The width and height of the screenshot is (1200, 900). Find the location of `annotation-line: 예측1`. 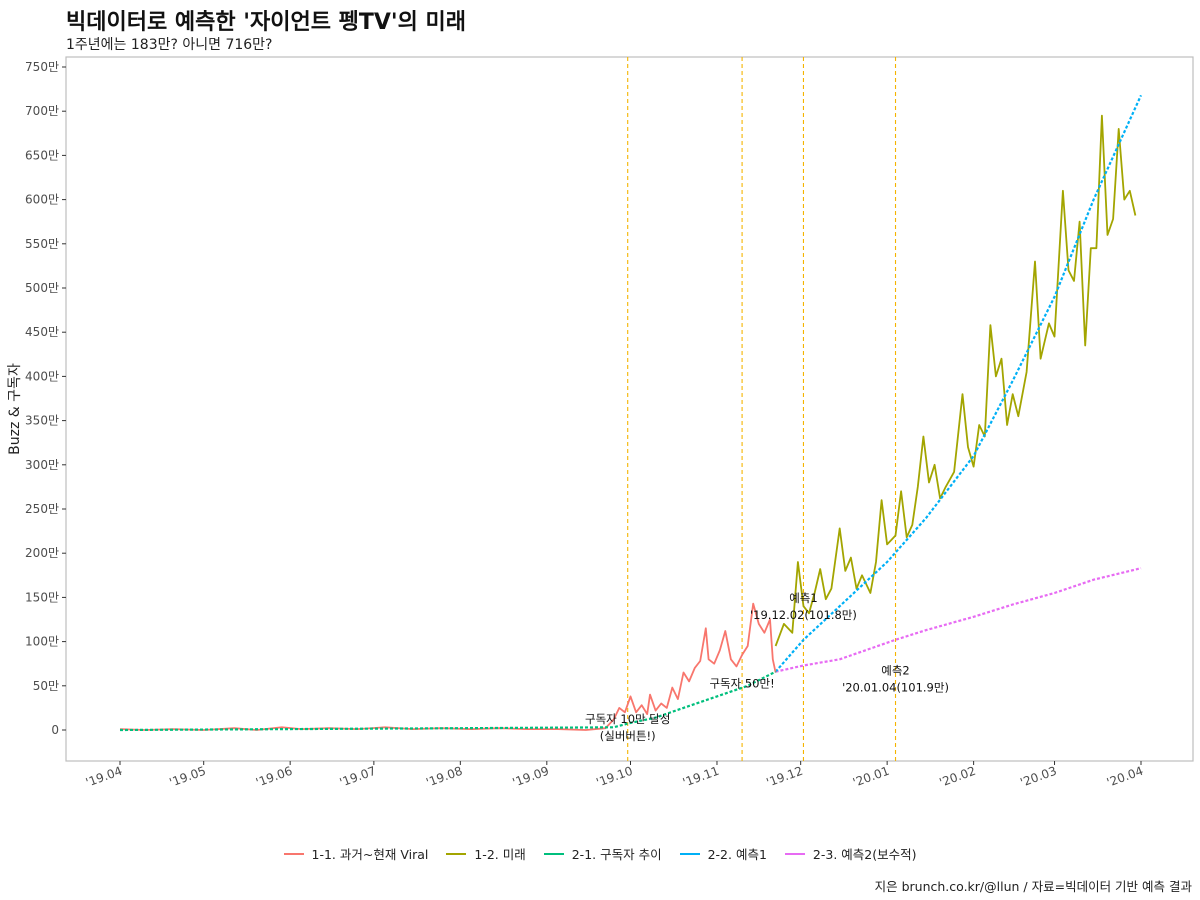

annotation-line: 예측1 is located at coordinates (803, 598).